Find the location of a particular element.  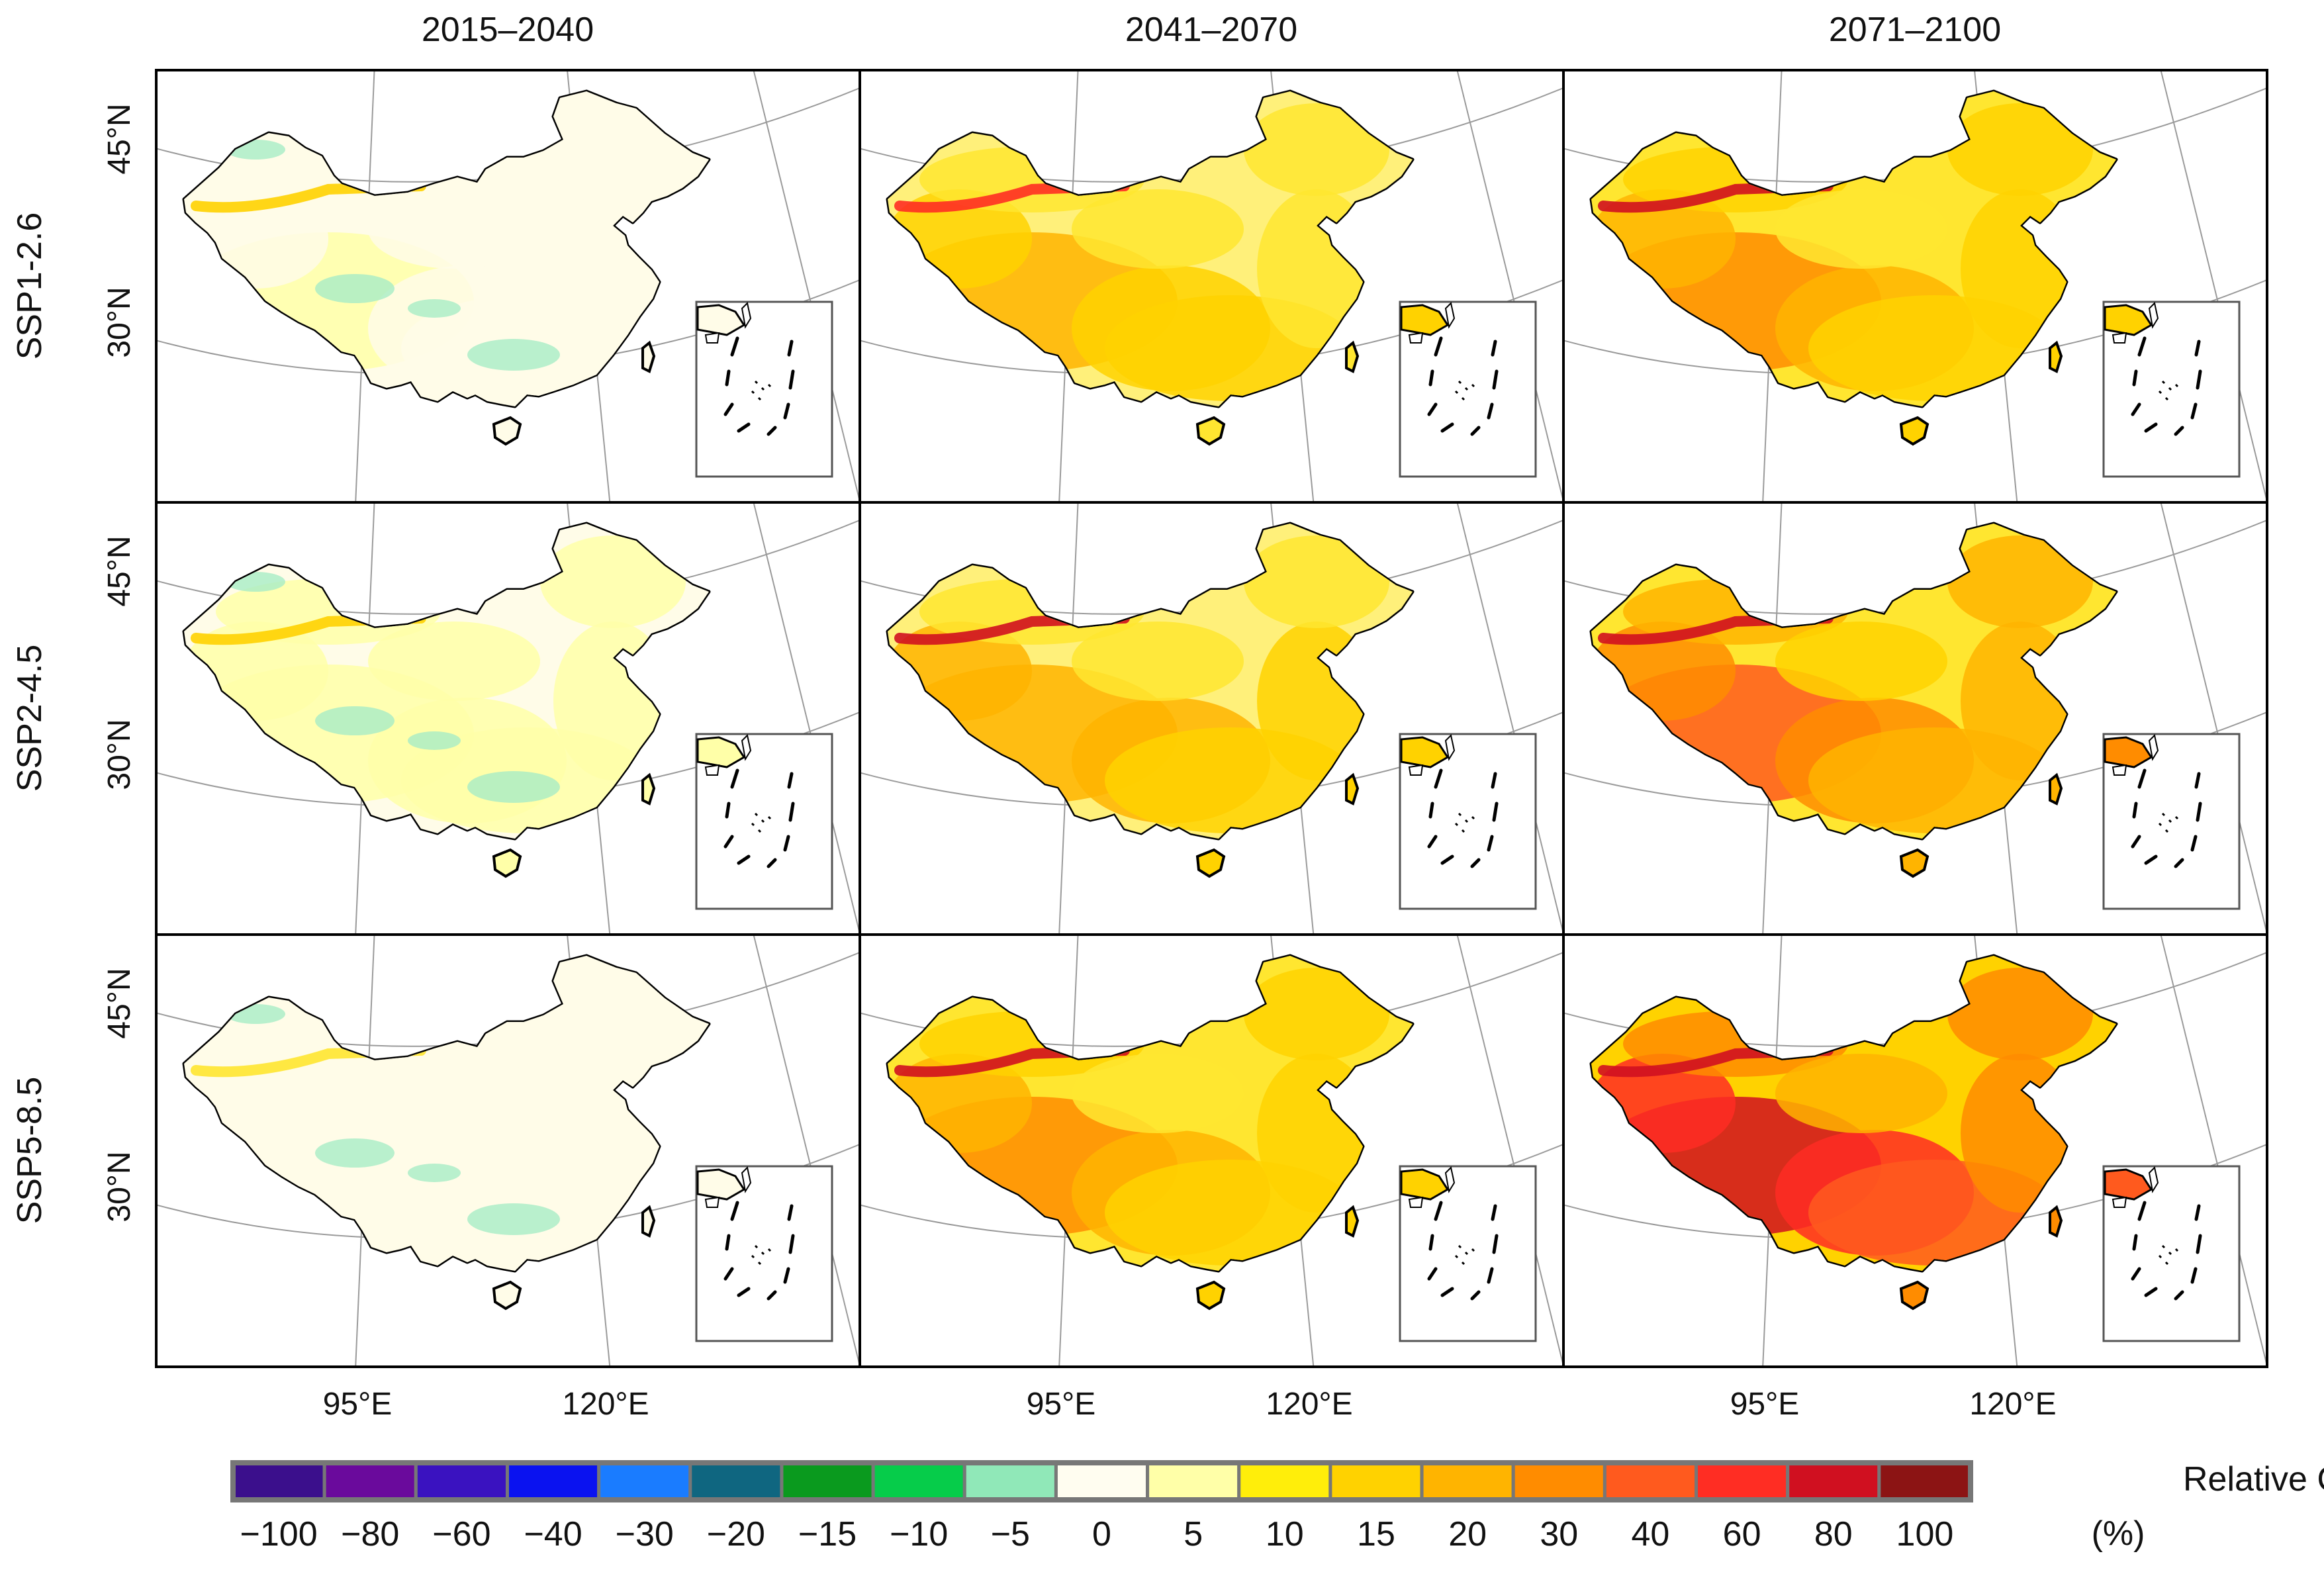

lon-label-95e-col3: 95°E is located at coordinates (1765, 1405).